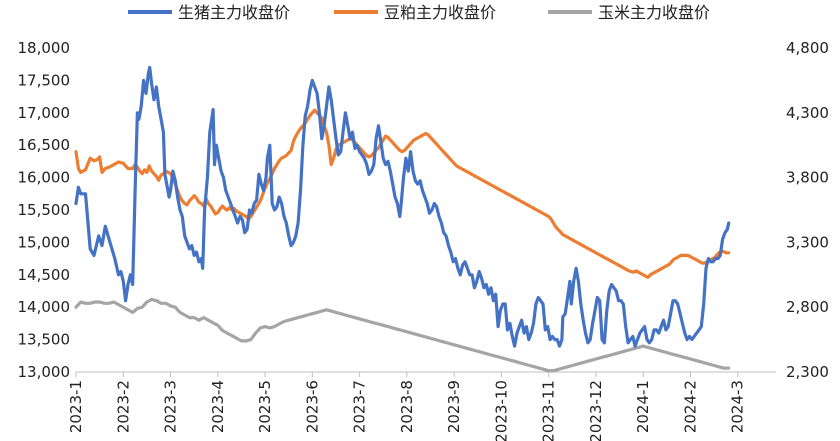  What do you see at coordinates (654, 12) in the screenshot?
I see `legend-label: 玉米主力收盘价` at bounding box center [654, 12].